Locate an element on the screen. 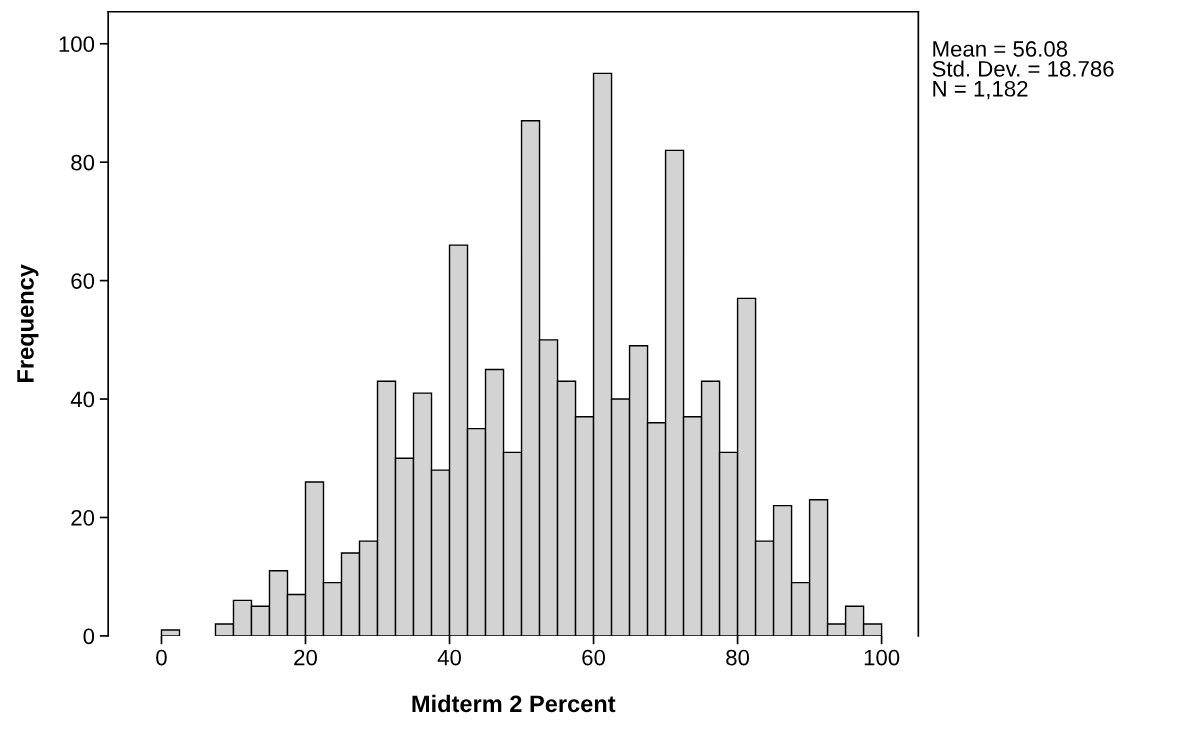  text: Mean = 56.08 Std. Dev. = 18.786 N = 1,182 is located at coordinates (1023, 70).